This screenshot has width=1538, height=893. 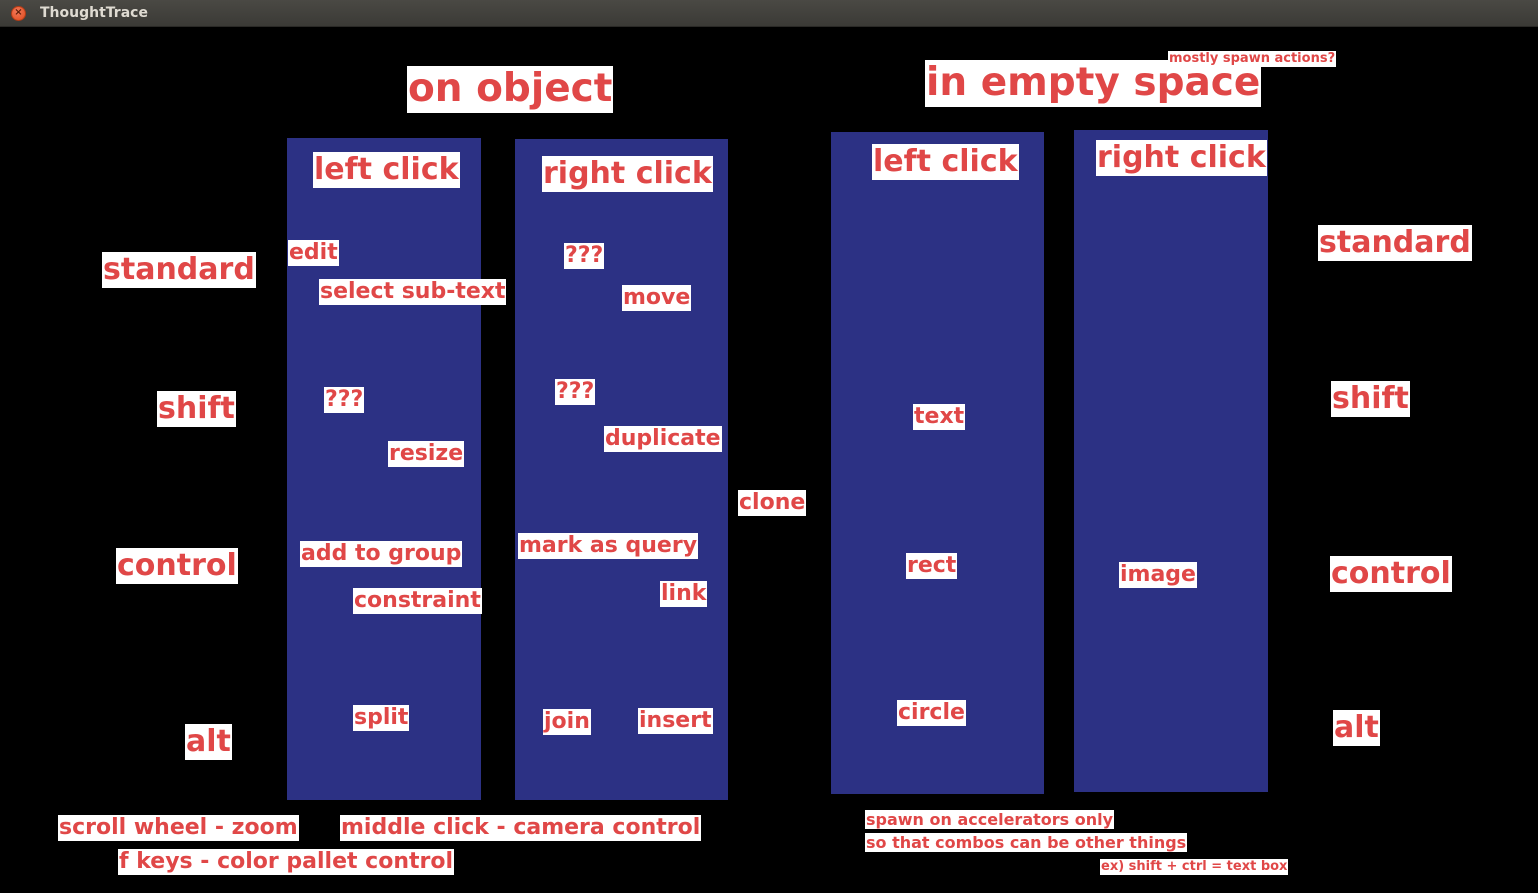 I want to click on action-split: split, so click(x=381, y=718).